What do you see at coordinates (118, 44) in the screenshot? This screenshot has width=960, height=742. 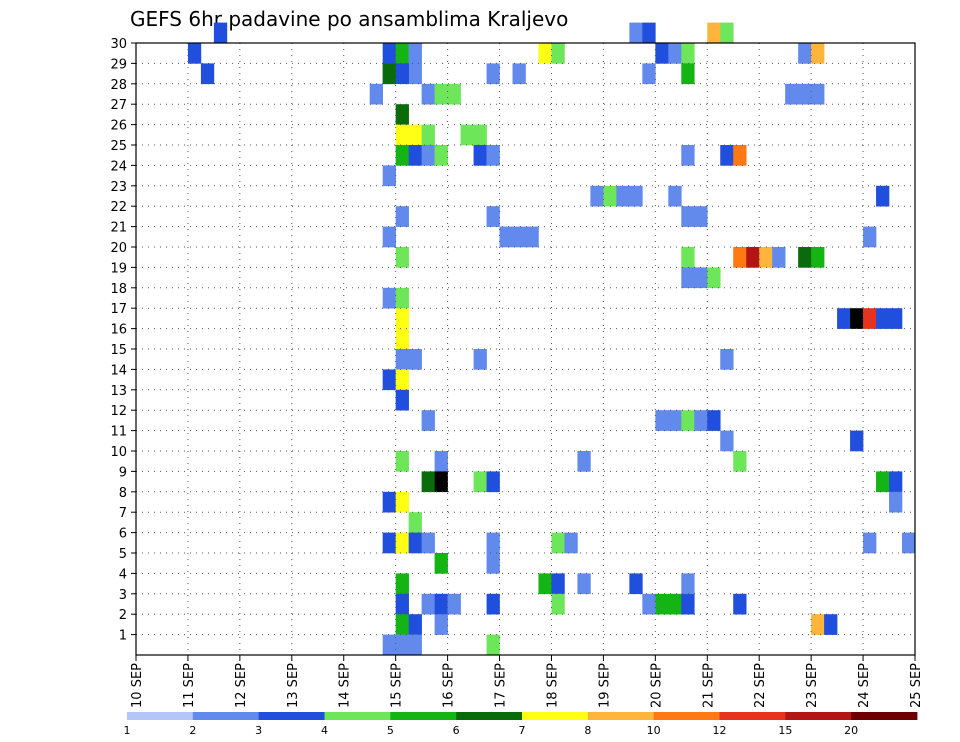 I see `y-tick-label: 30` at bounding box center [118, 44].